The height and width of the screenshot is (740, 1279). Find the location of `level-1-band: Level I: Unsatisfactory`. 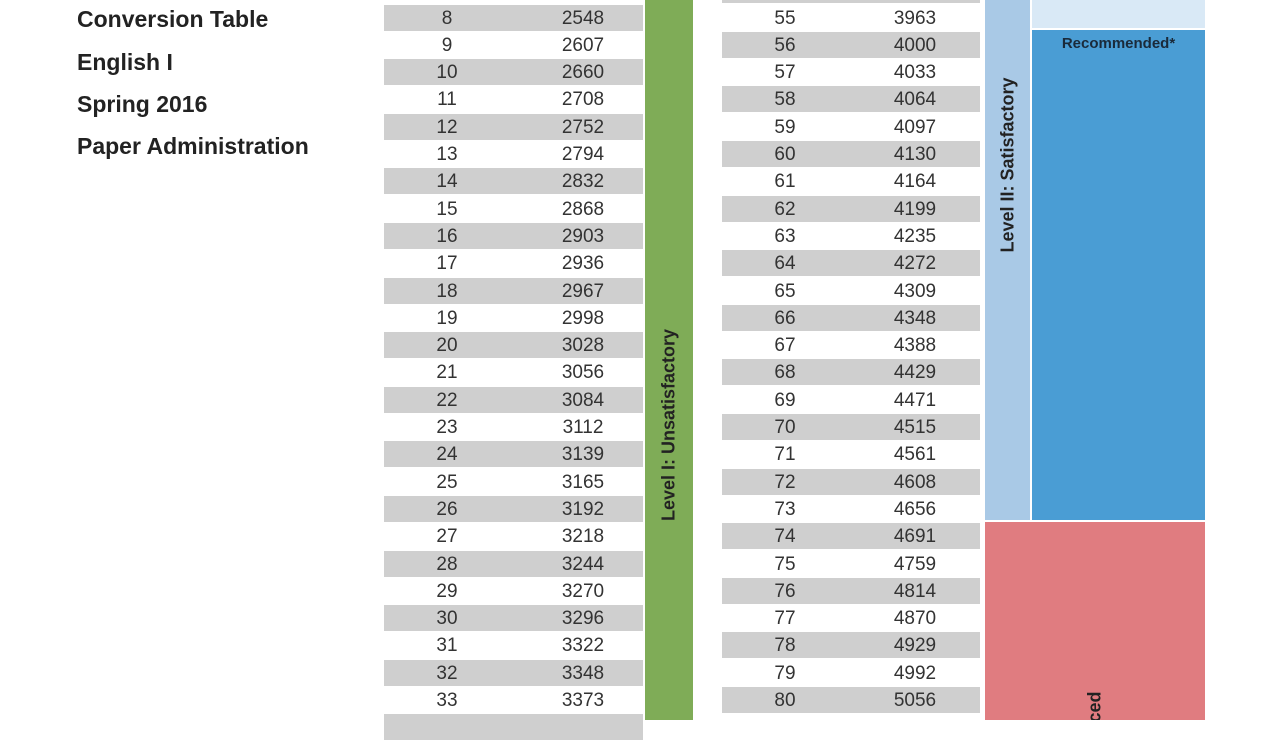

level-1-band: Level I: Unsatisfactory is located at coordinates (669, 360).